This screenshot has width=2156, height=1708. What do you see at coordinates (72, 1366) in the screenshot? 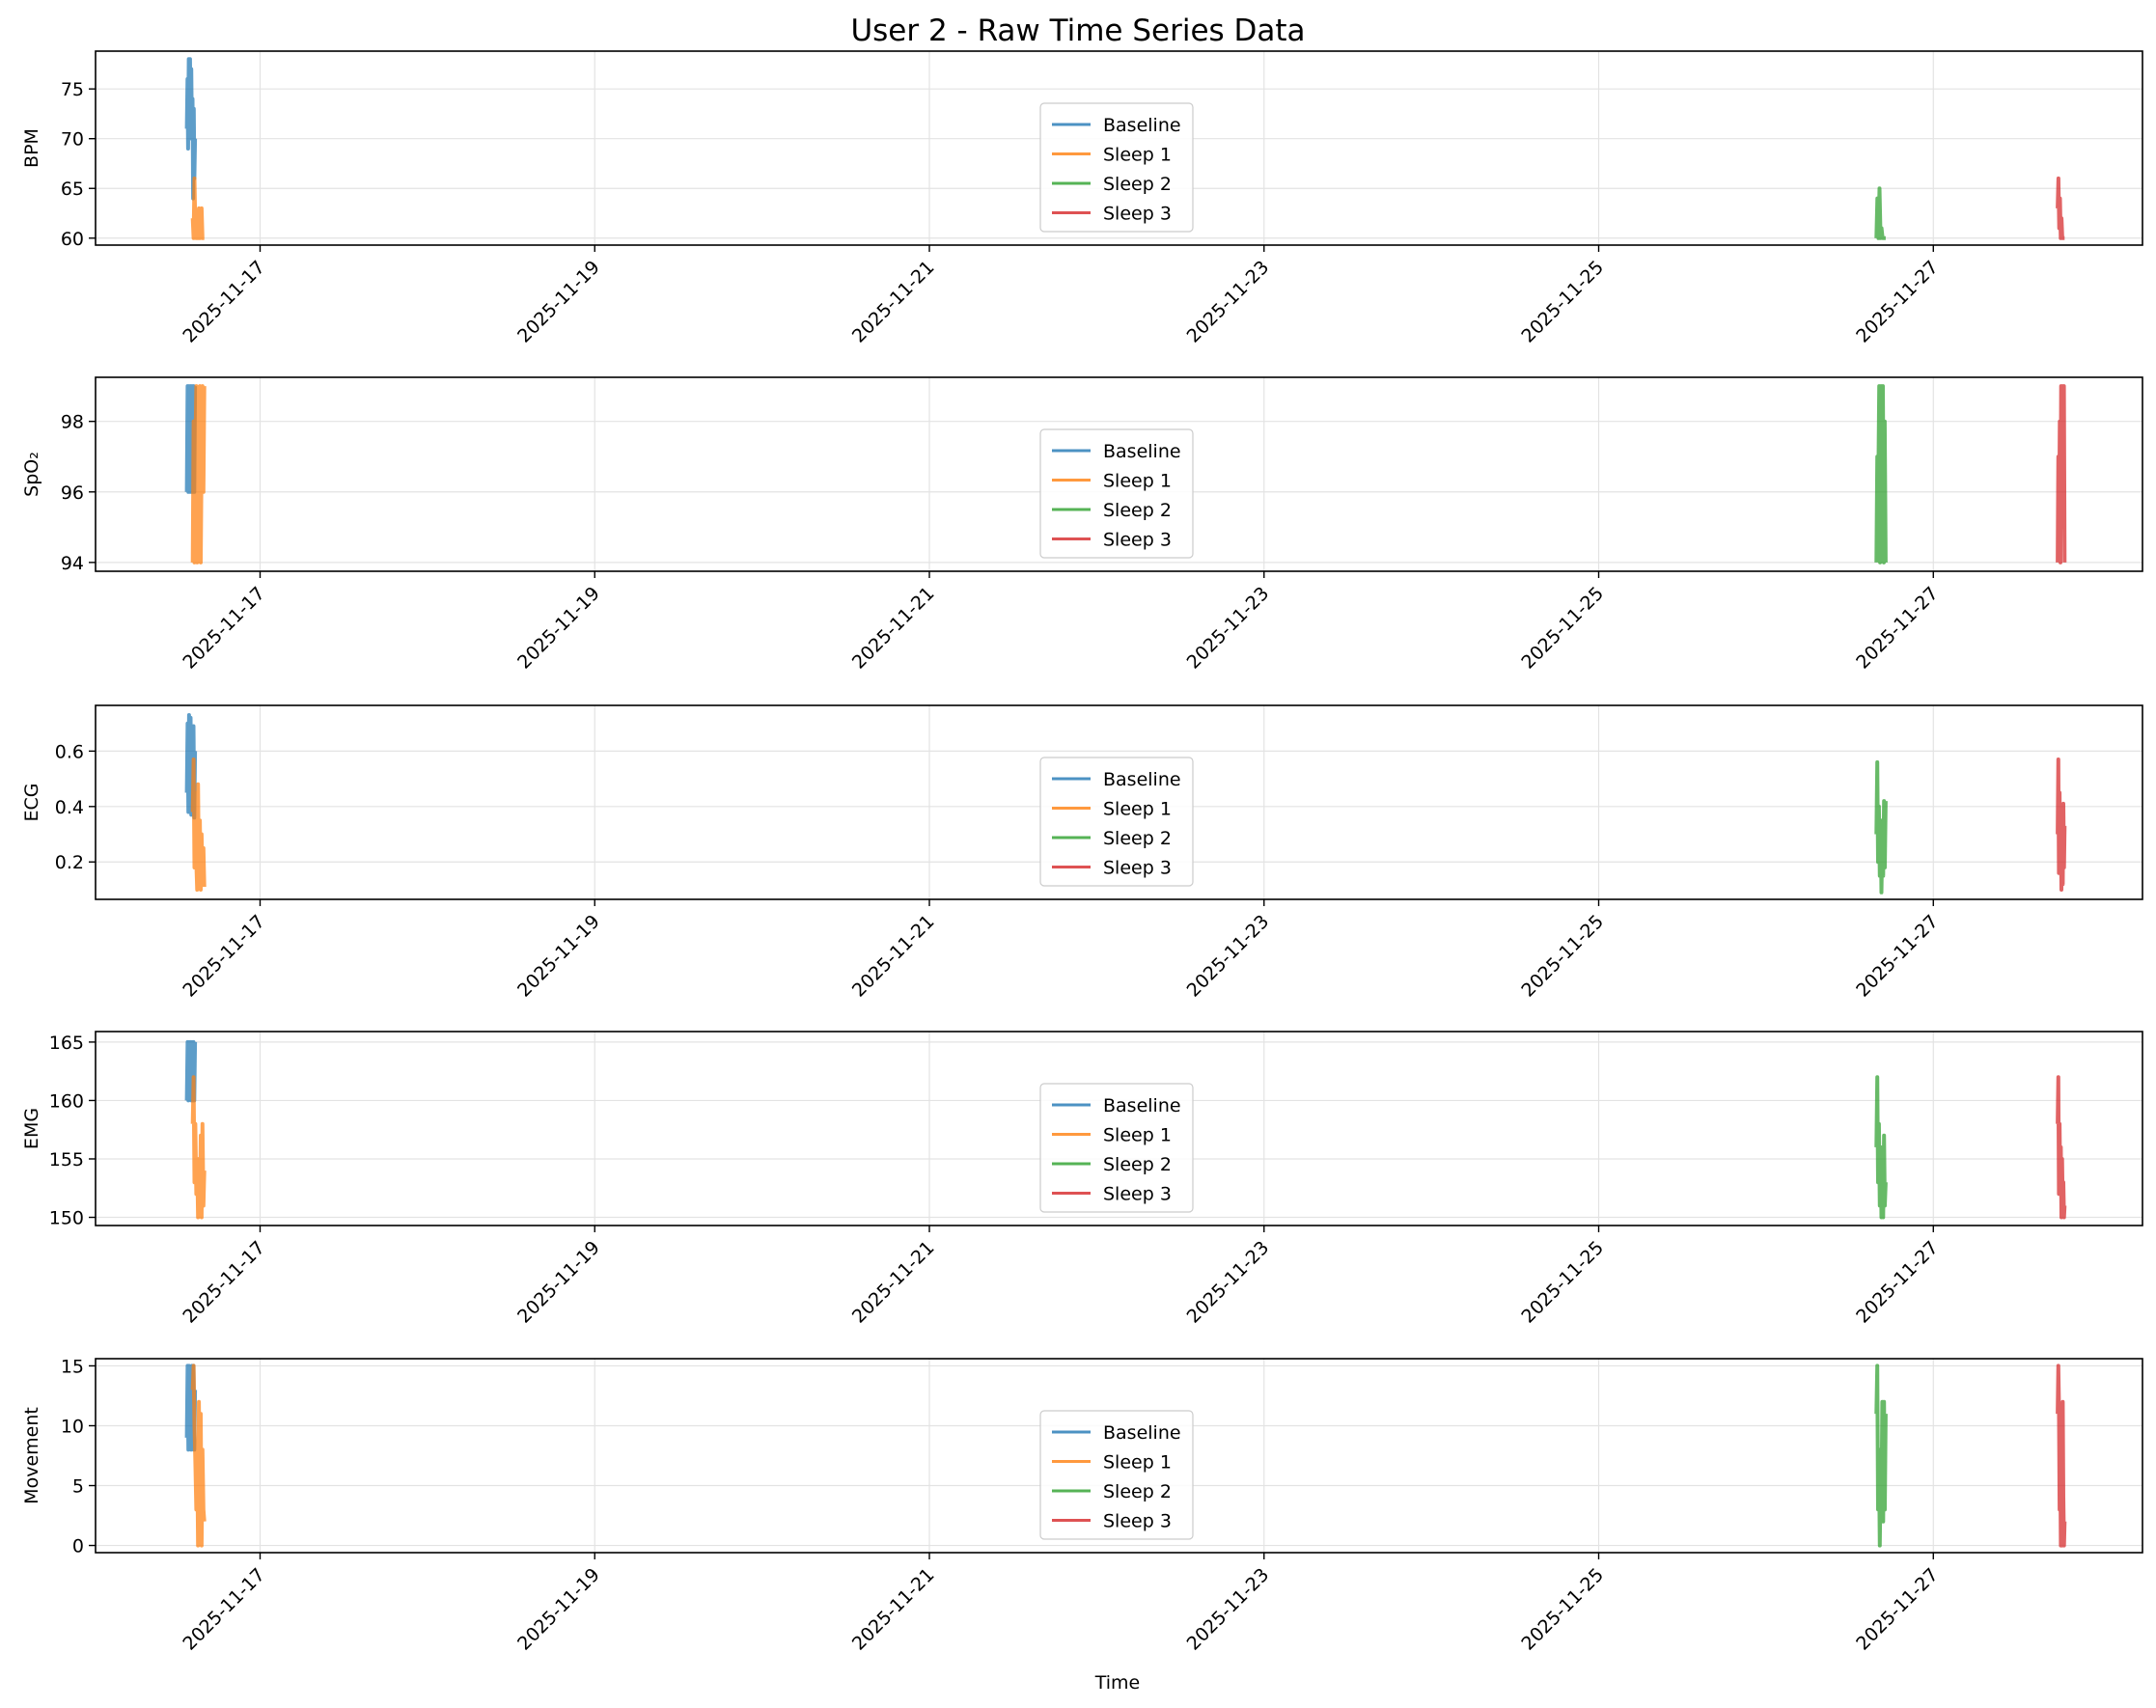
I see `y-tick-label: 15` at bounding box center [72, 1366].